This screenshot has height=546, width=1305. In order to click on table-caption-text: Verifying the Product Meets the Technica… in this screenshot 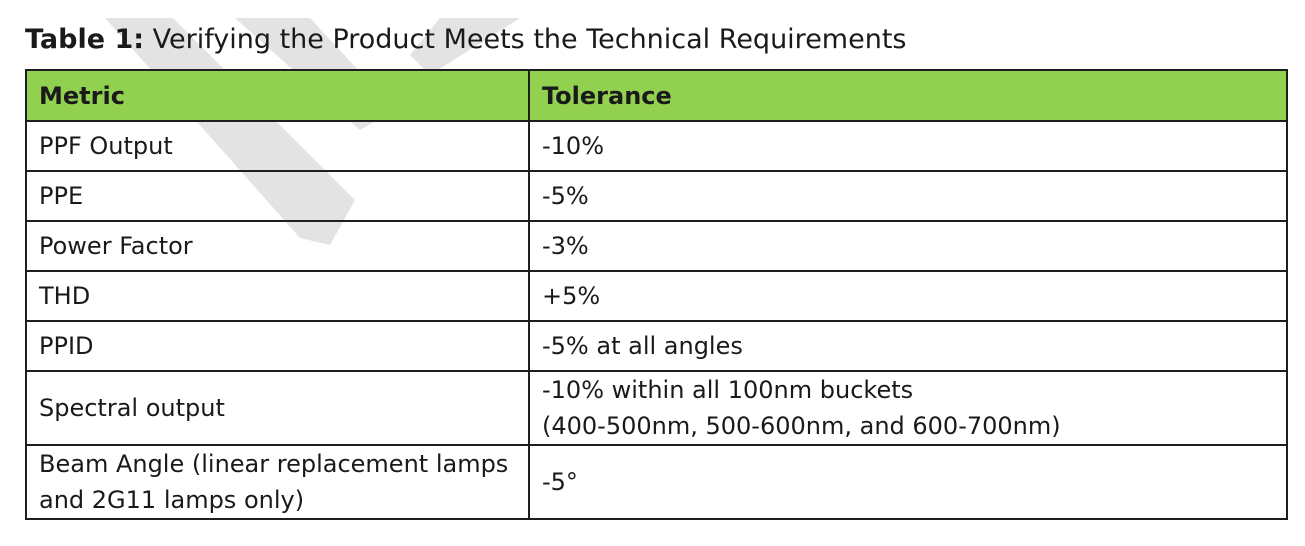, I will do `click(529, 39)`.